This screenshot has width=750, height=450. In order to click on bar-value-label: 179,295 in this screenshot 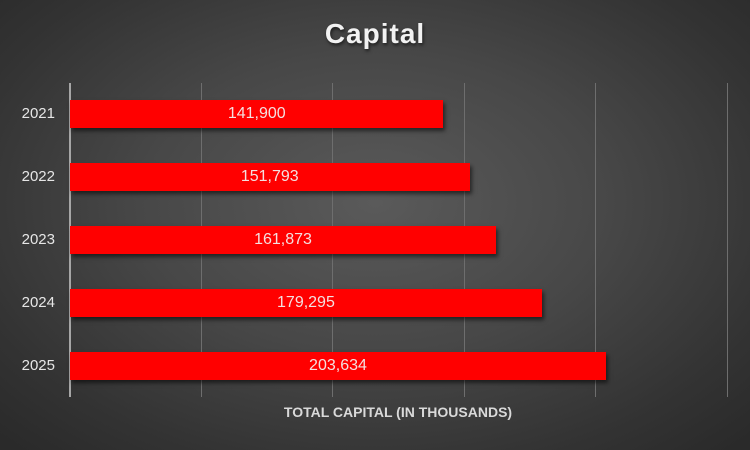, I will do `click(306, 302)`.